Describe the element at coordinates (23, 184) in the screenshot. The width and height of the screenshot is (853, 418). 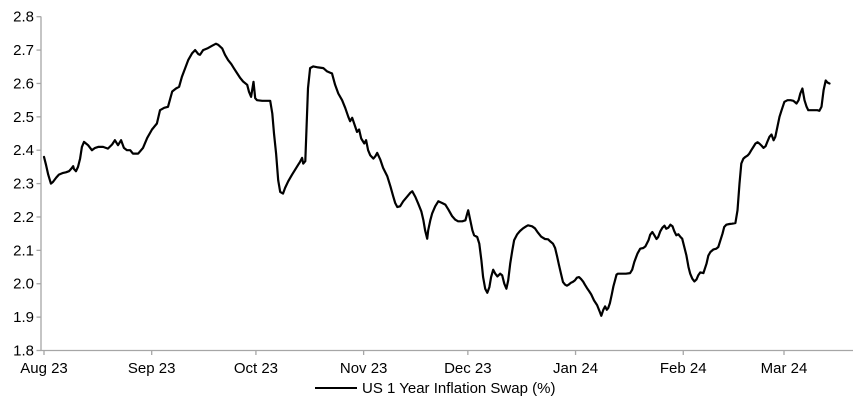
I see `y-tick-label: 2.3` at that location.